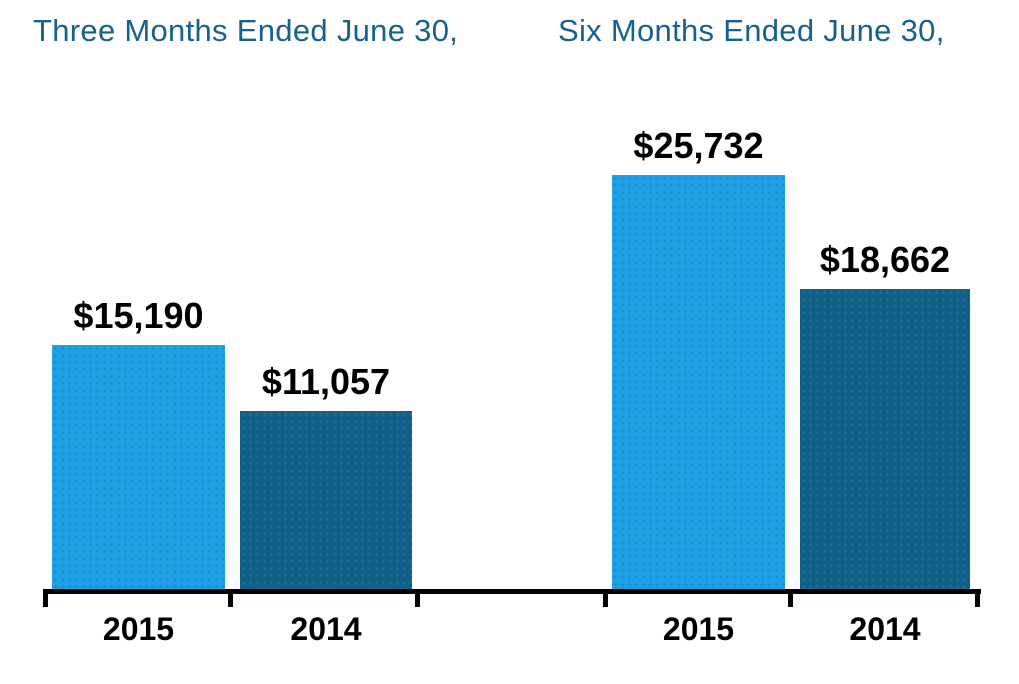  What do you see at coordinates (326, 629) in the screenshot?
I see `x-axis-category-label-2014-three-months: 2014` at bounding box center [326, 629].